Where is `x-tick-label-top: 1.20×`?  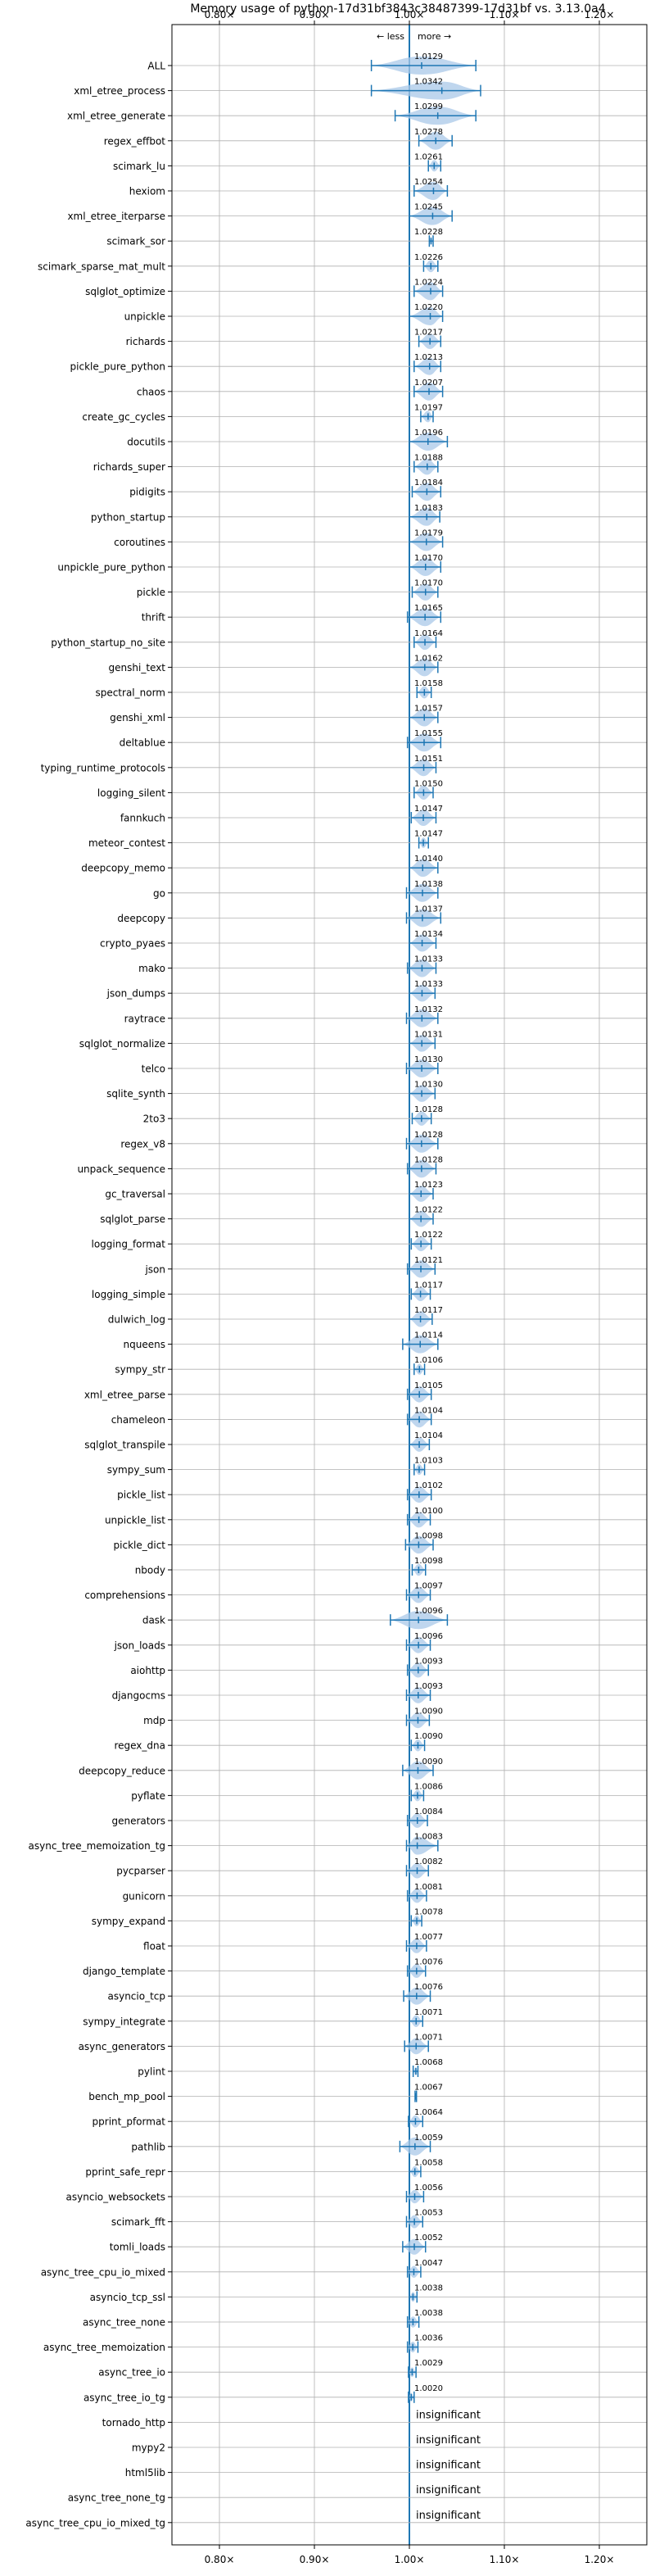
x-tick-label-top: 1.20× is located at coordinates (600, 14).